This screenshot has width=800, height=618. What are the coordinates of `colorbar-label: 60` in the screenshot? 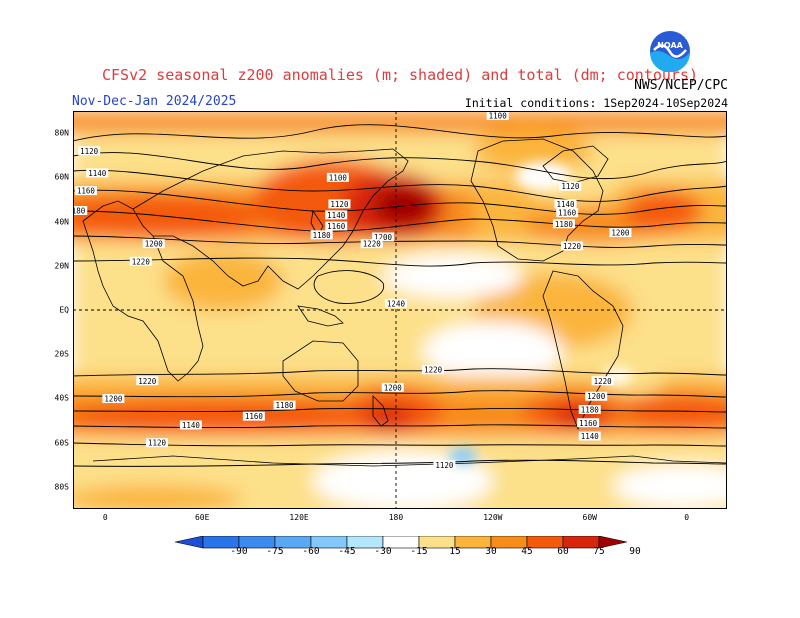 It's located at (563, 551).